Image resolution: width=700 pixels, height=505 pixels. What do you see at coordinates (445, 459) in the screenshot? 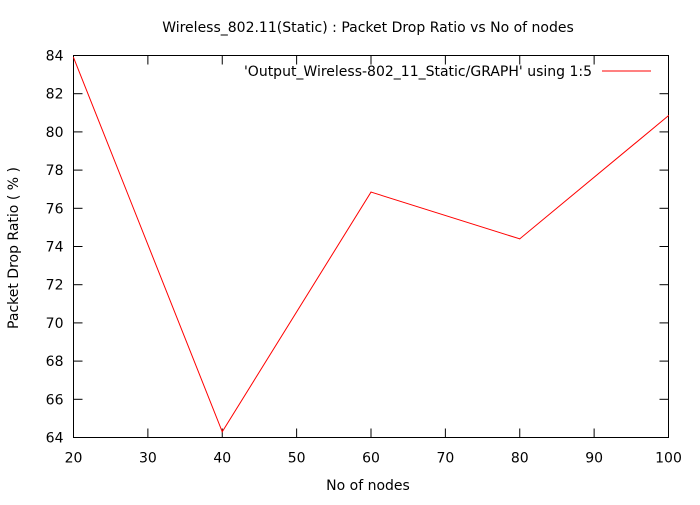
I see `x-tick-label: 70` at bounding box center [445, 459].